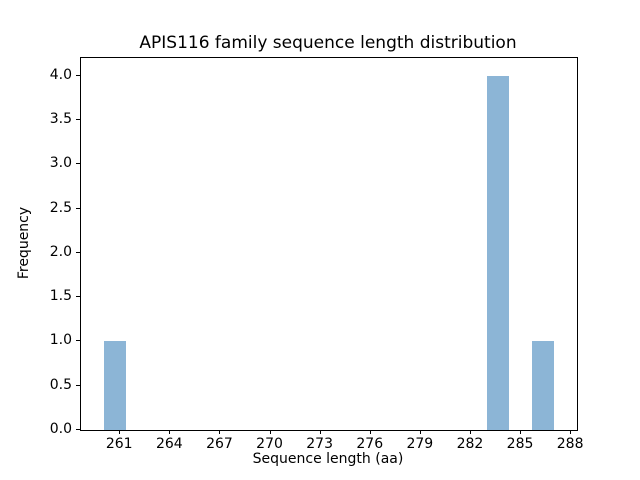 The height and width of the screenshot is (480, 640). What do you see at coordinates (219, 444) in the screenshot?
I see `x-tick-label: 267` at bounding box center [219, 444].